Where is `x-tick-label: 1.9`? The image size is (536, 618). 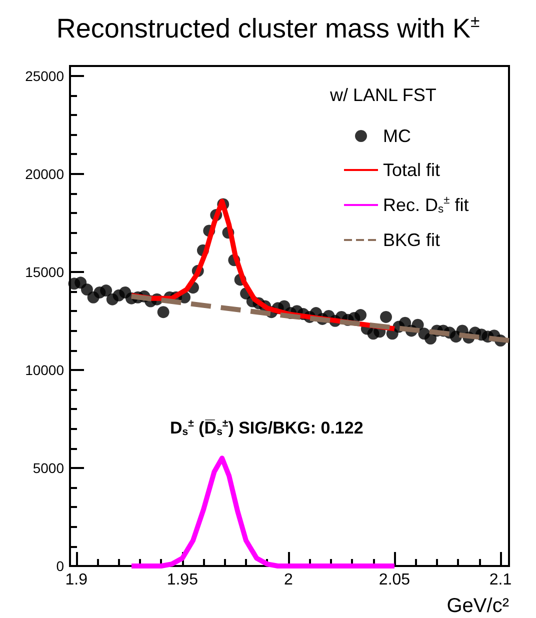
x-tick-label: 1.9 is located at coordinates (76, 580).